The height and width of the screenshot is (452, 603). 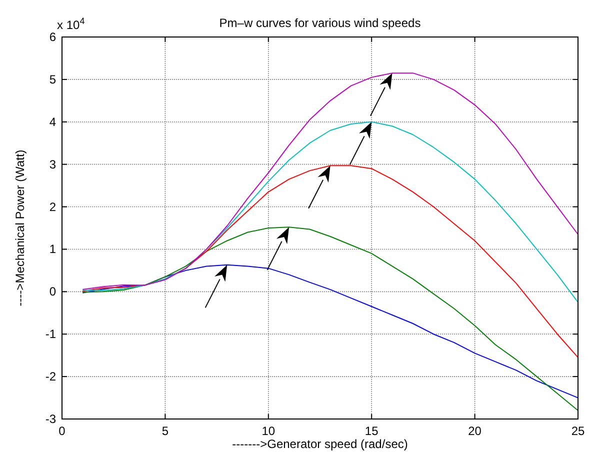 I want to click on x-tick-label: 10, so click(x=269, y=431).